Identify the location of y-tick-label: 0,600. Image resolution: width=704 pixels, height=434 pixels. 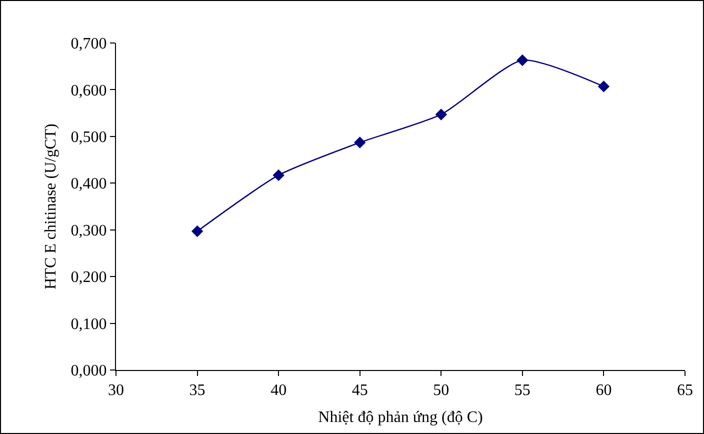
(88, 91).